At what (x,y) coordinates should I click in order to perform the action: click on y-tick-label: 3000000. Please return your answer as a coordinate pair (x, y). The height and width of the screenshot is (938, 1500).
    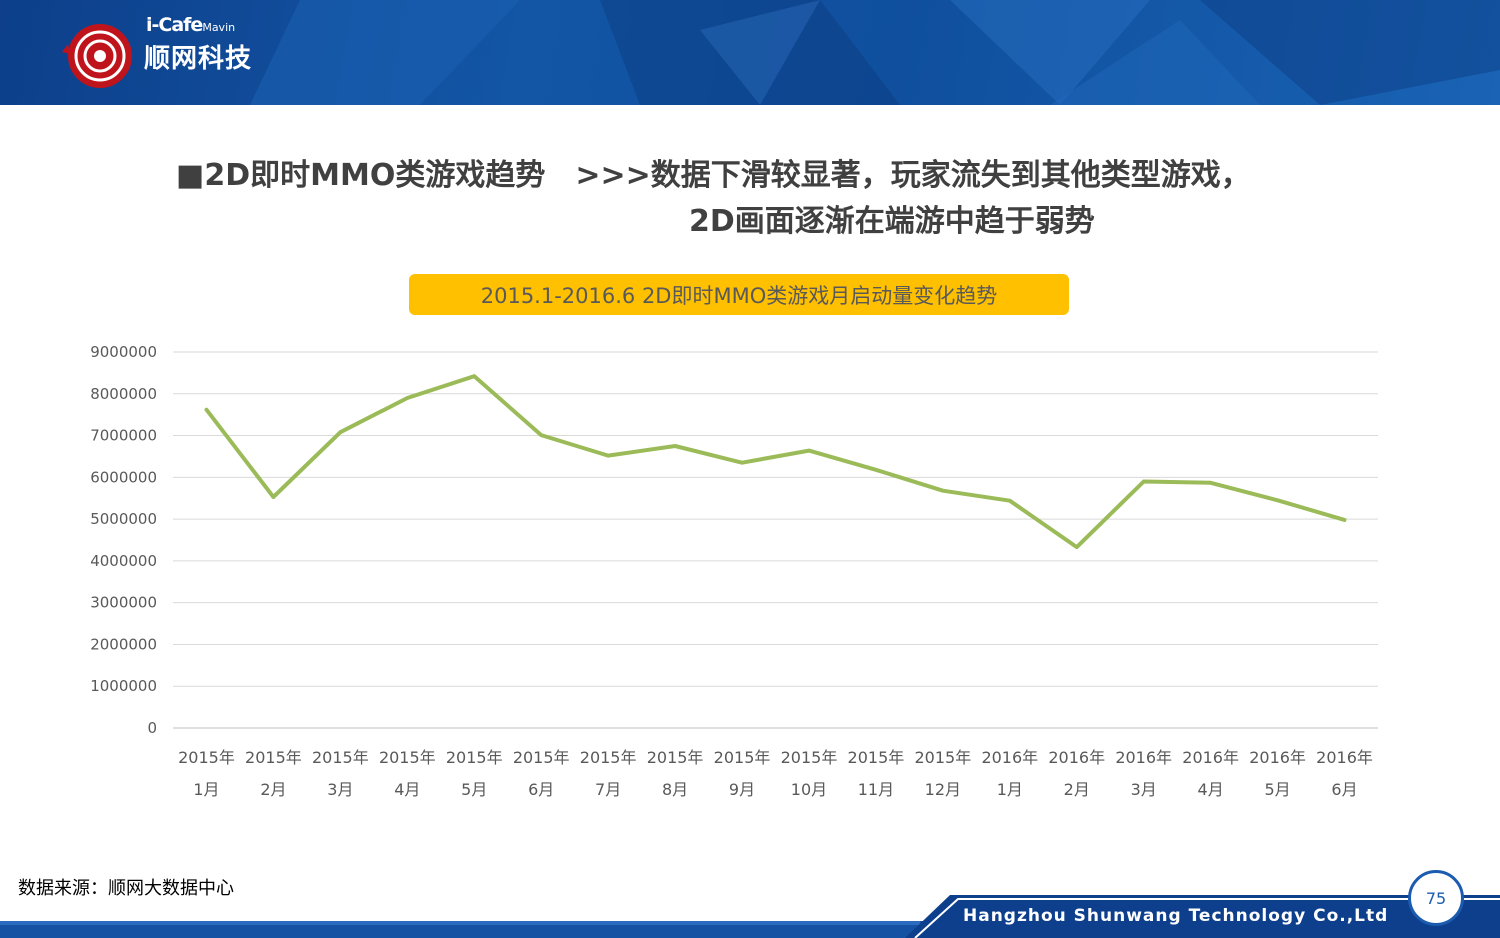
    Looking at the image, I should click on (123, 603).